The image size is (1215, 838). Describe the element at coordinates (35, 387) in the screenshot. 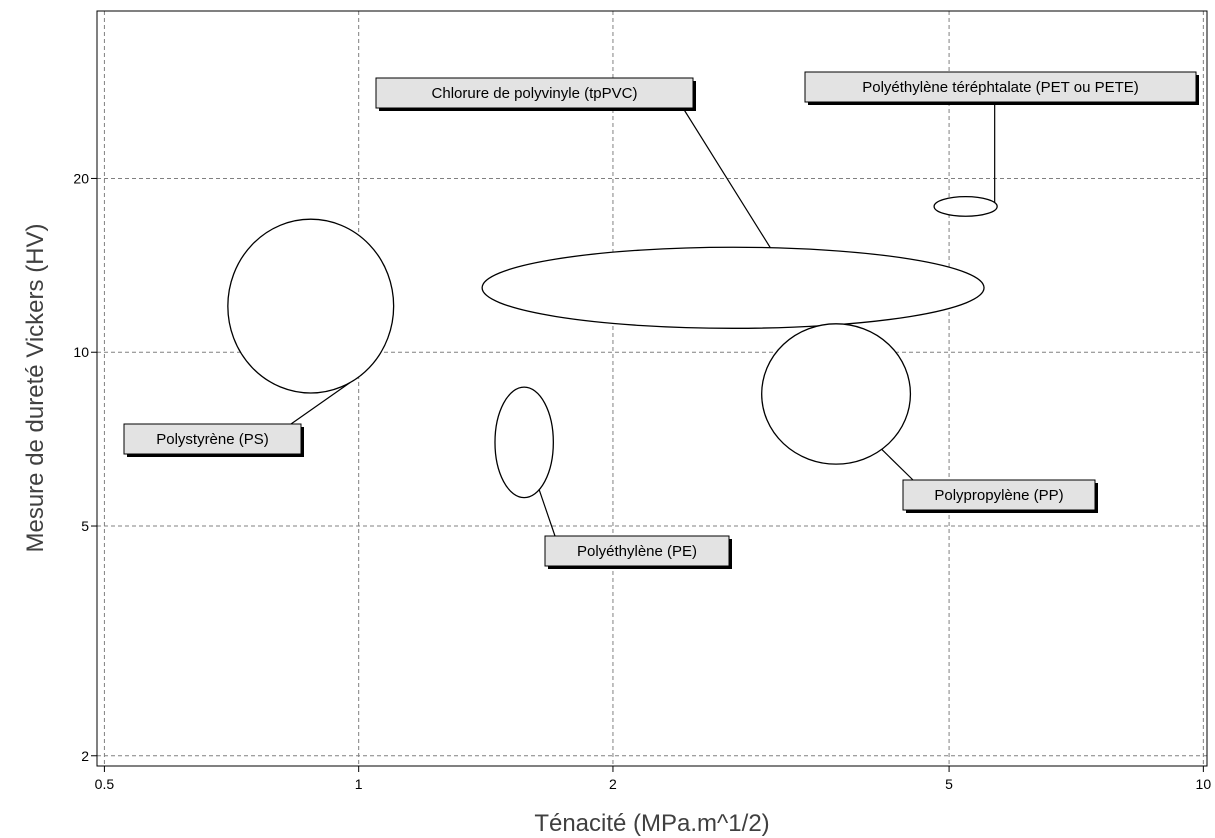

I see `y-axis-title: Mesure de dureté Vickers (HV)` at that location.